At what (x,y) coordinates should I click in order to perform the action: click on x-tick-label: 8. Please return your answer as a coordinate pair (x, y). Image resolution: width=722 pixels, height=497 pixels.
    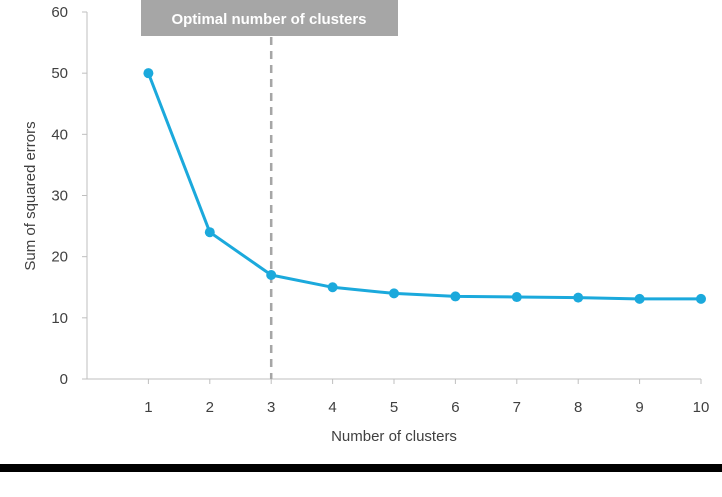
    Looking at the image, I should click on (578, 407).